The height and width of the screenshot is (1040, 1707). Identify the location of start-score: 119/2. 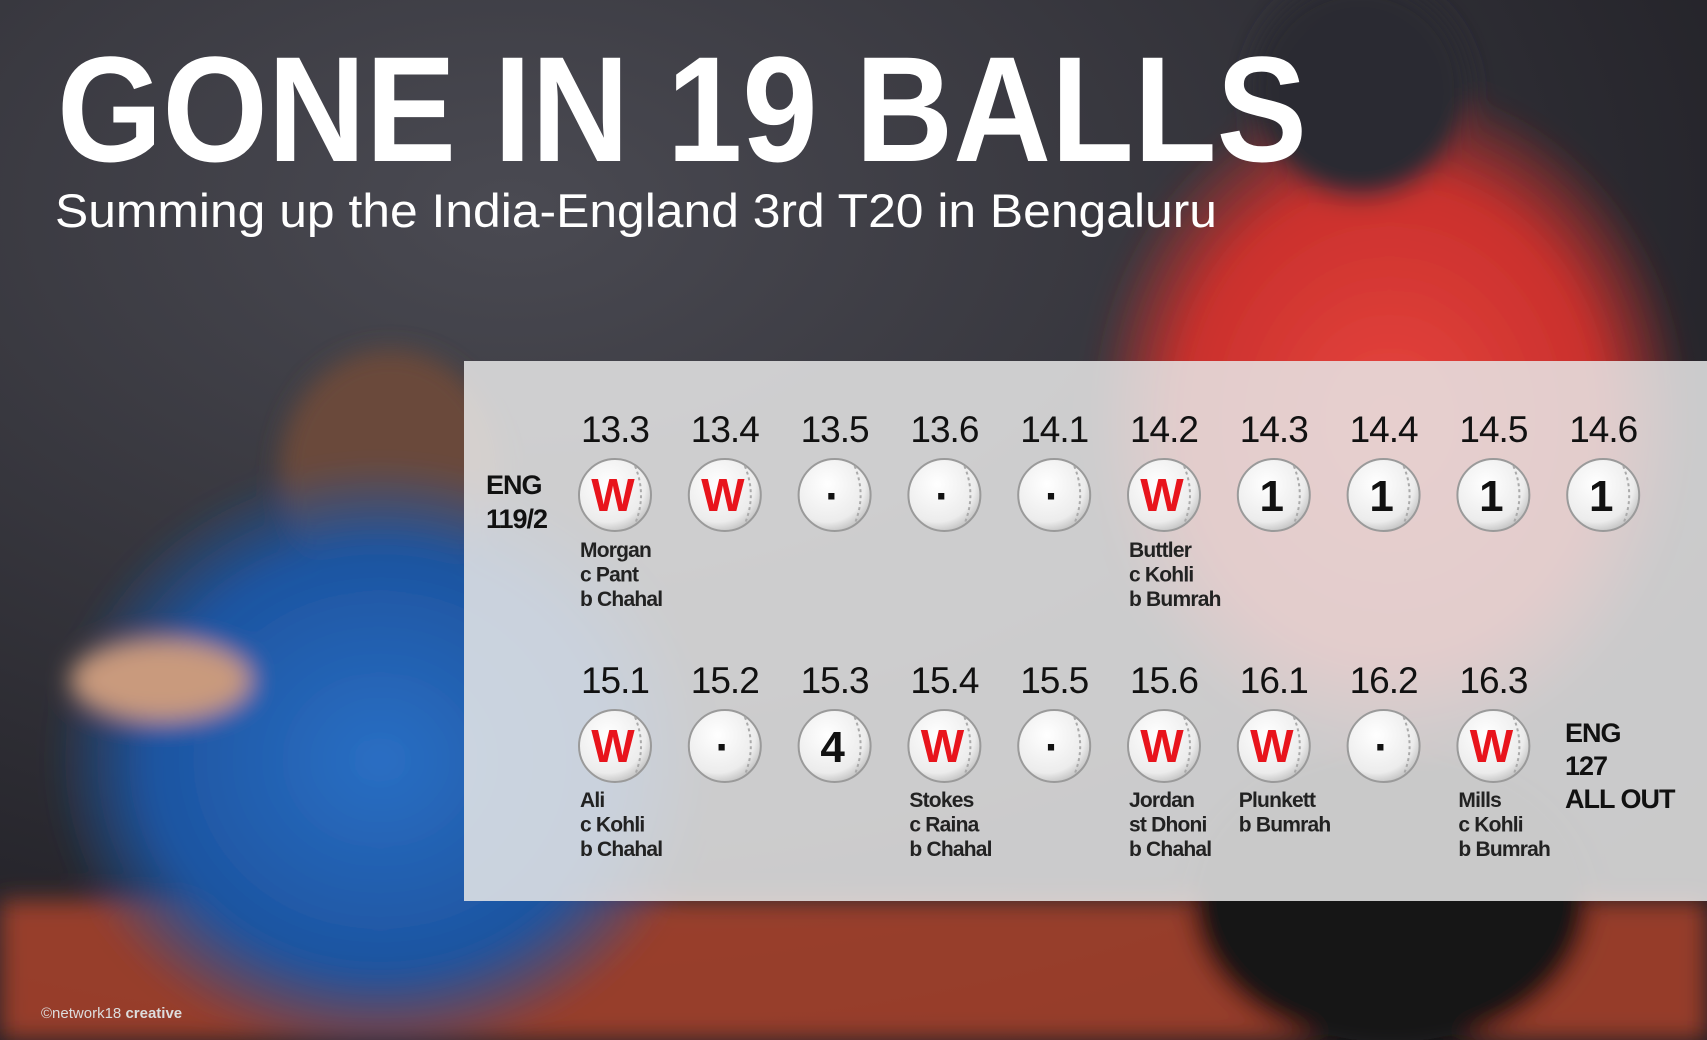
(516, 519).